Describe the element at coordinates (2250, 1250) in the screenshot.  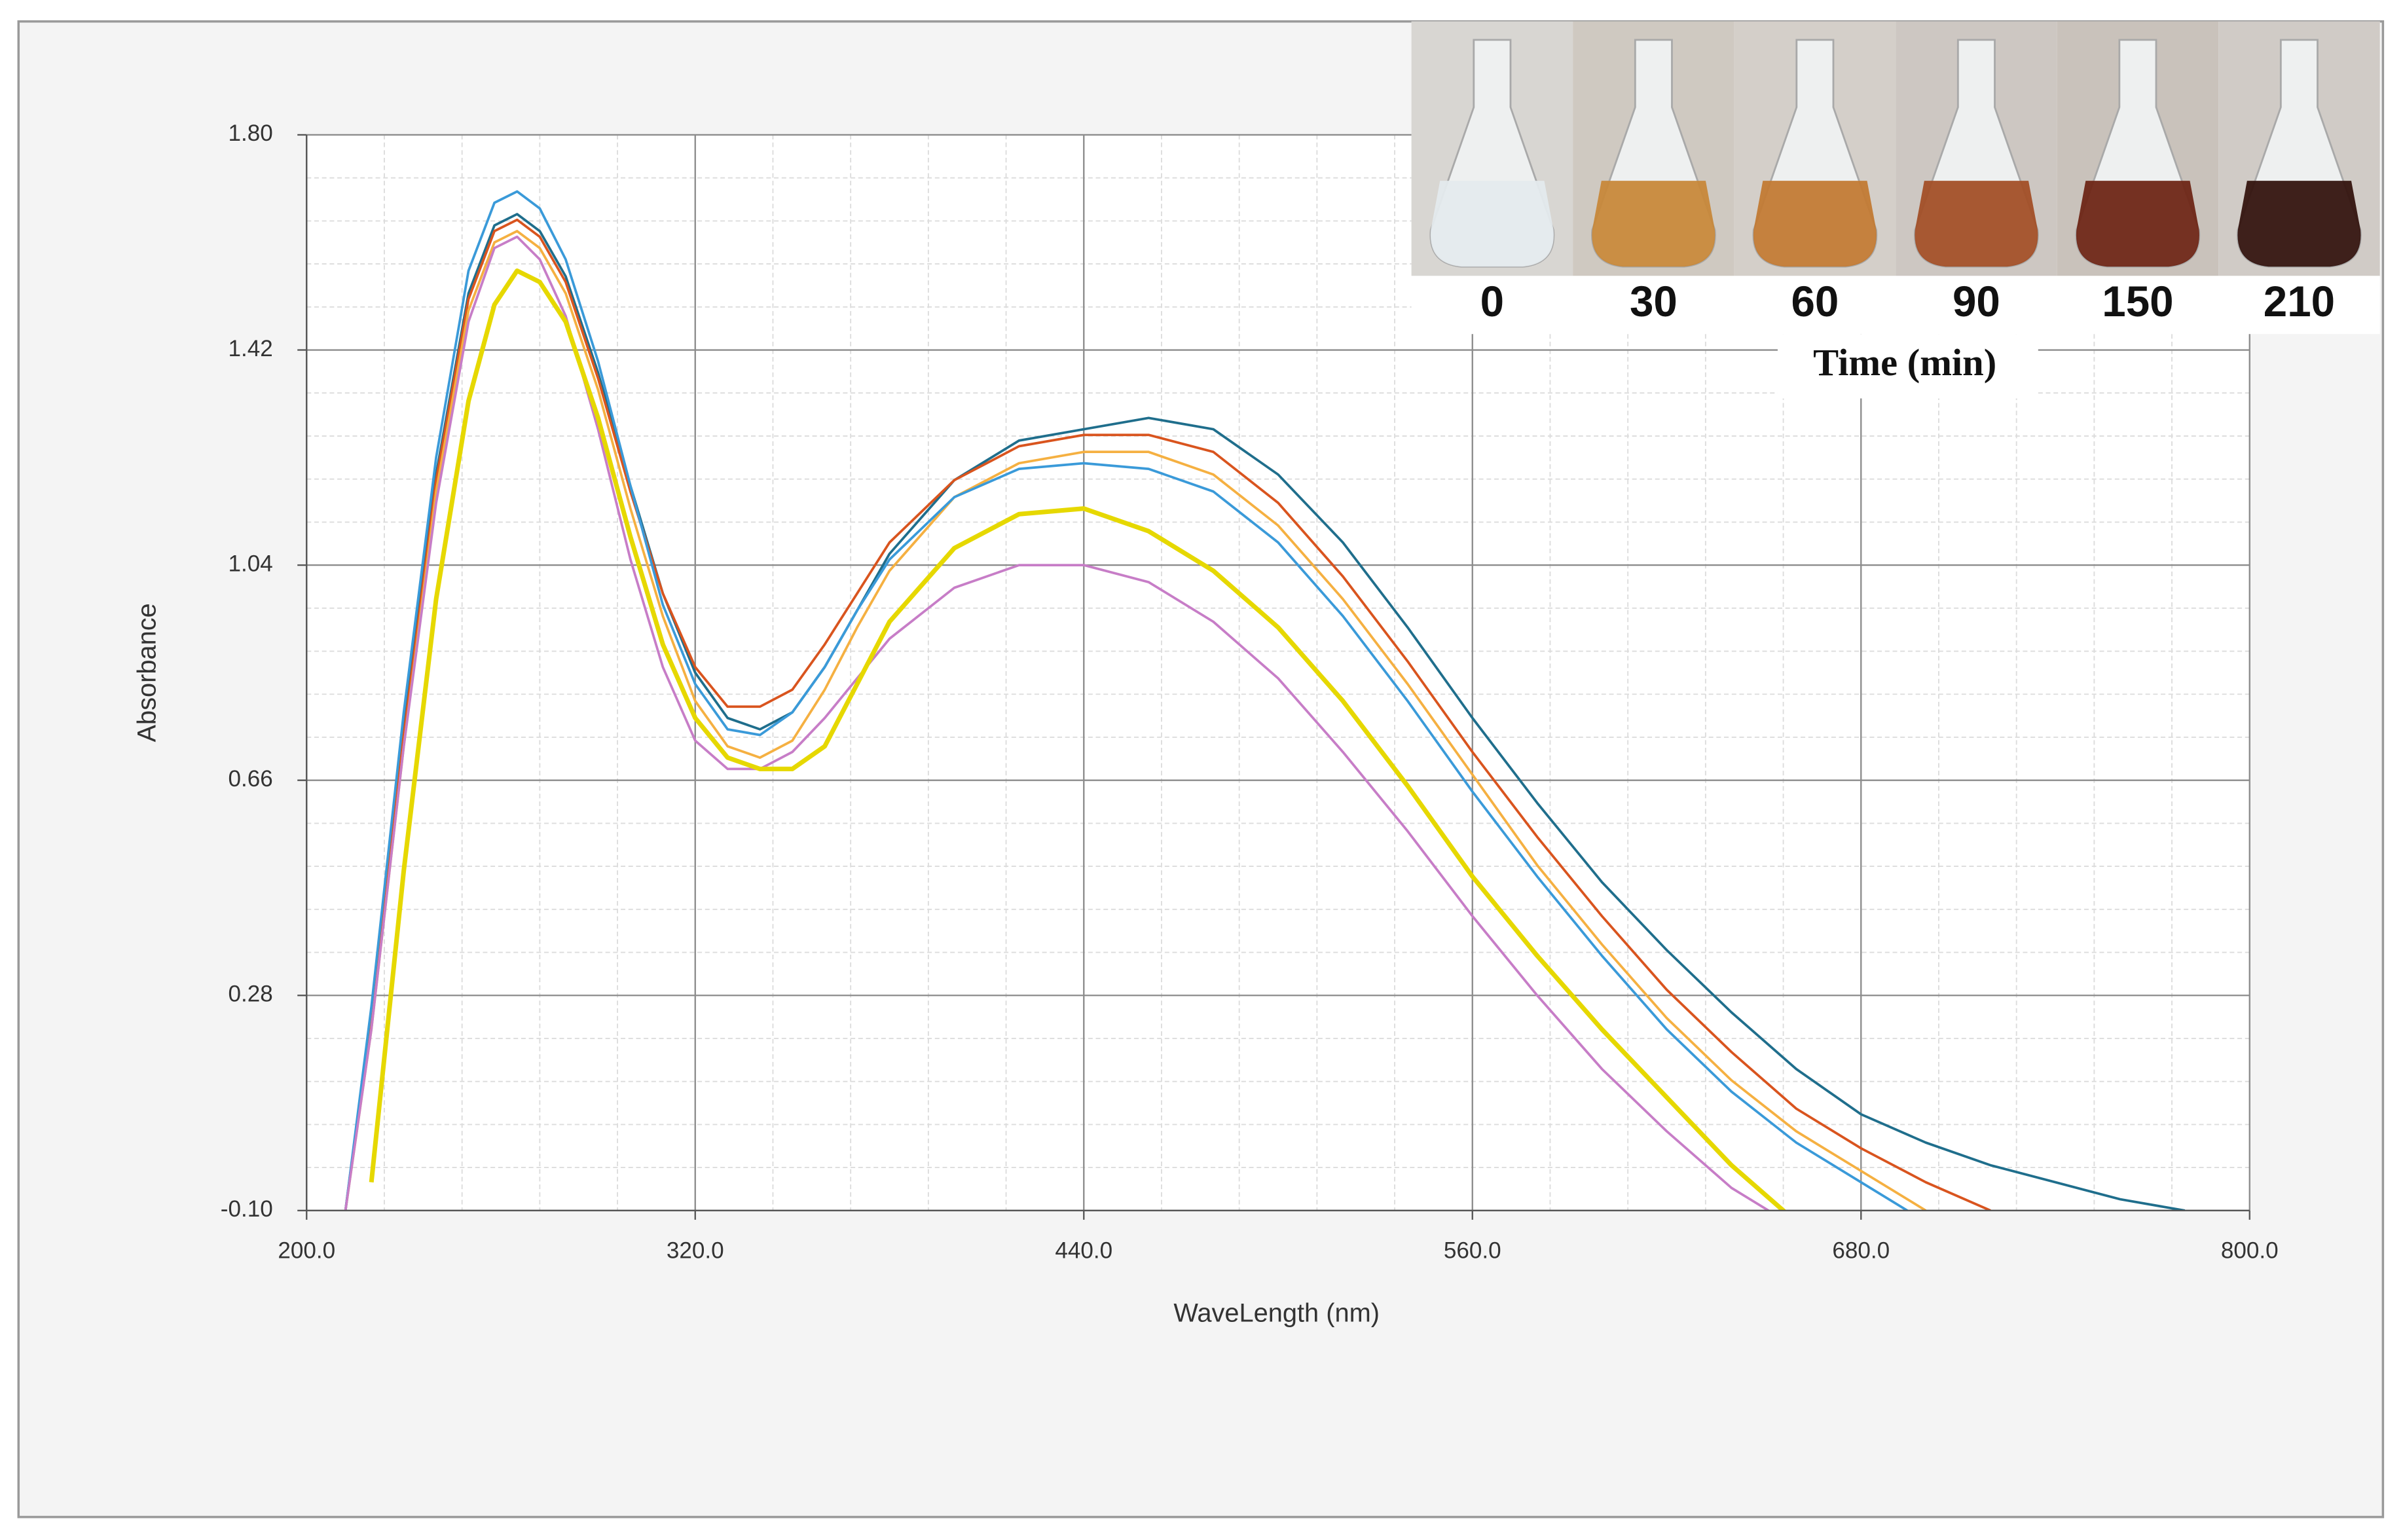
I see `x-tick-label: 800.0` at that location.